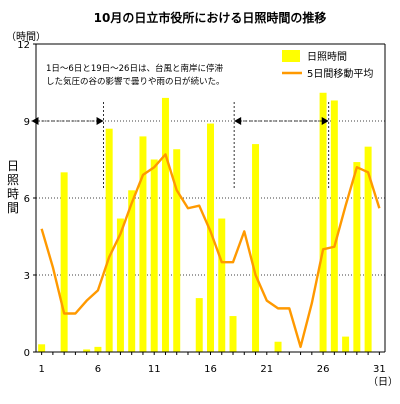 The height and width of the screenshot is (404, 400). What do you see at coordinates (210, 369) in the screenshot?
I see `x-tick-label: 16` at bounding box center [210, 369].